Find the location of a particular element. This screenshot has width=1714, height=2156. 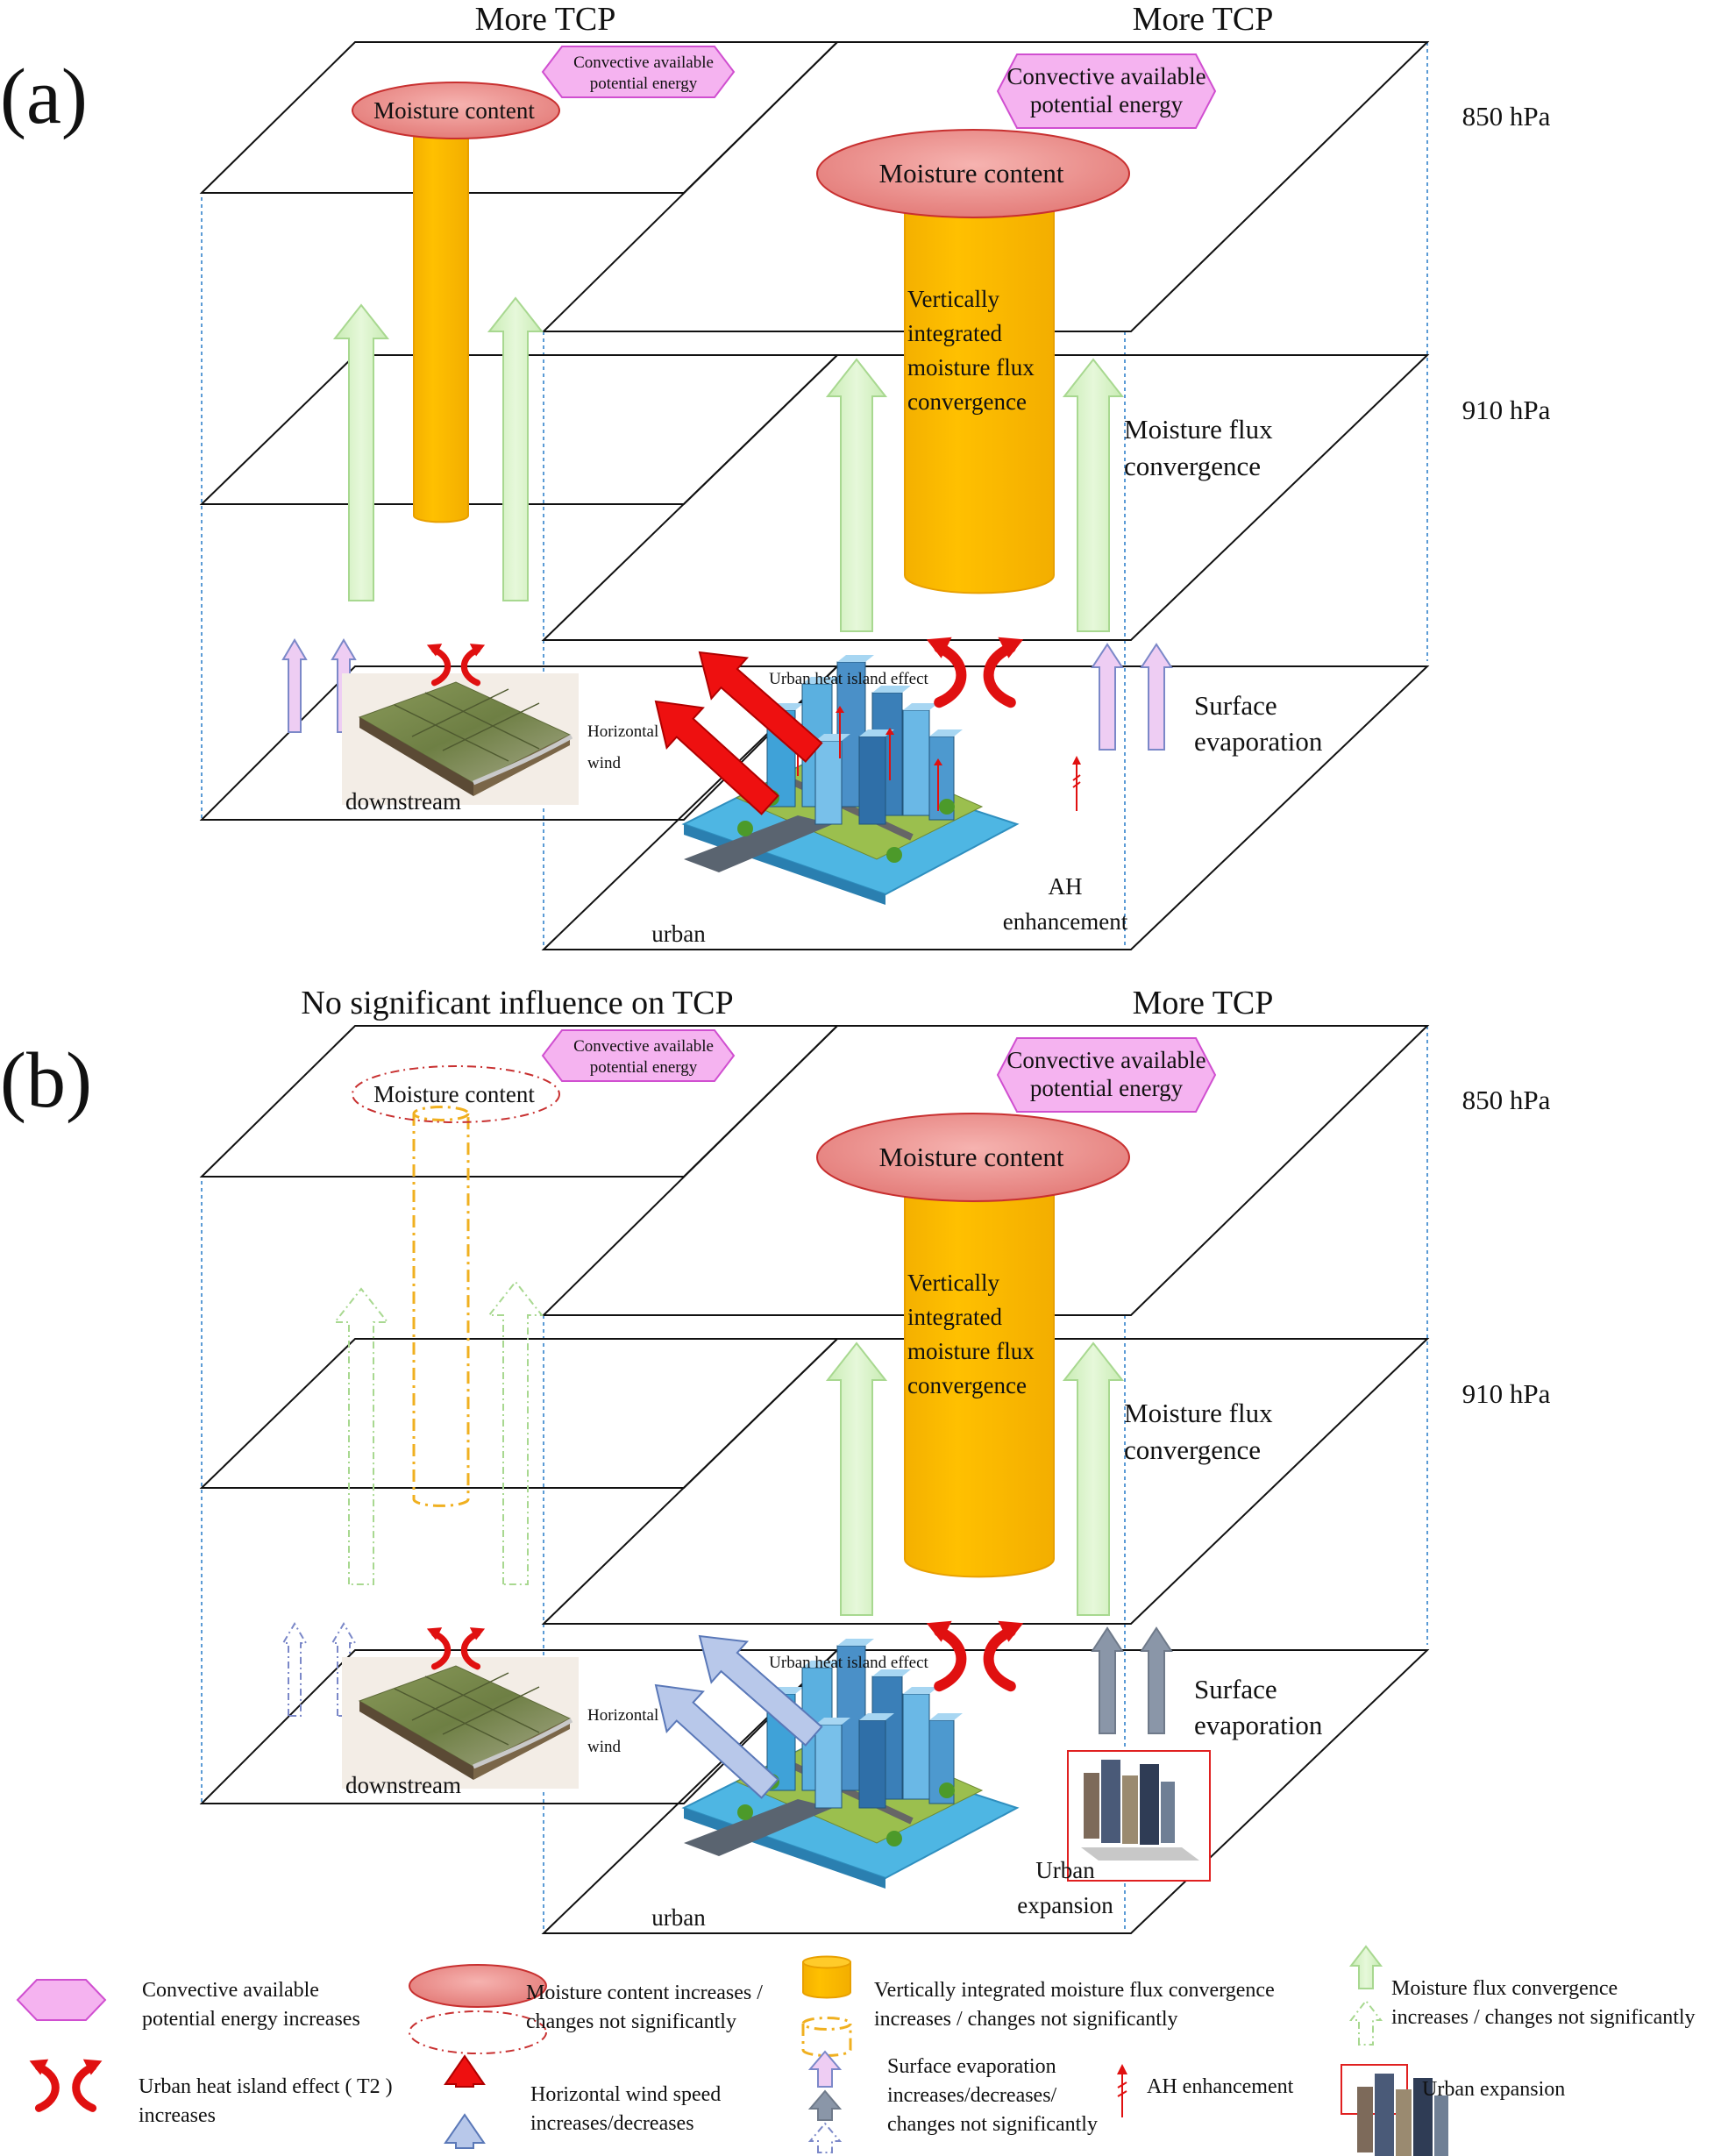

legend-moisture-text-line: Moisture content increases / is located at coordinates (644, 1993).